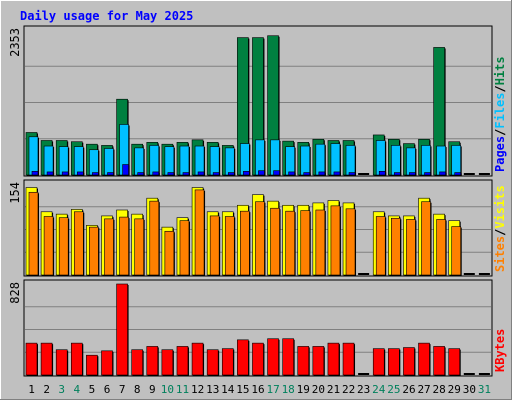  What do you see at coordinates (228, 389) in the screenshot?
I see `day-label-14: 14` at bounding box center [228, 389].